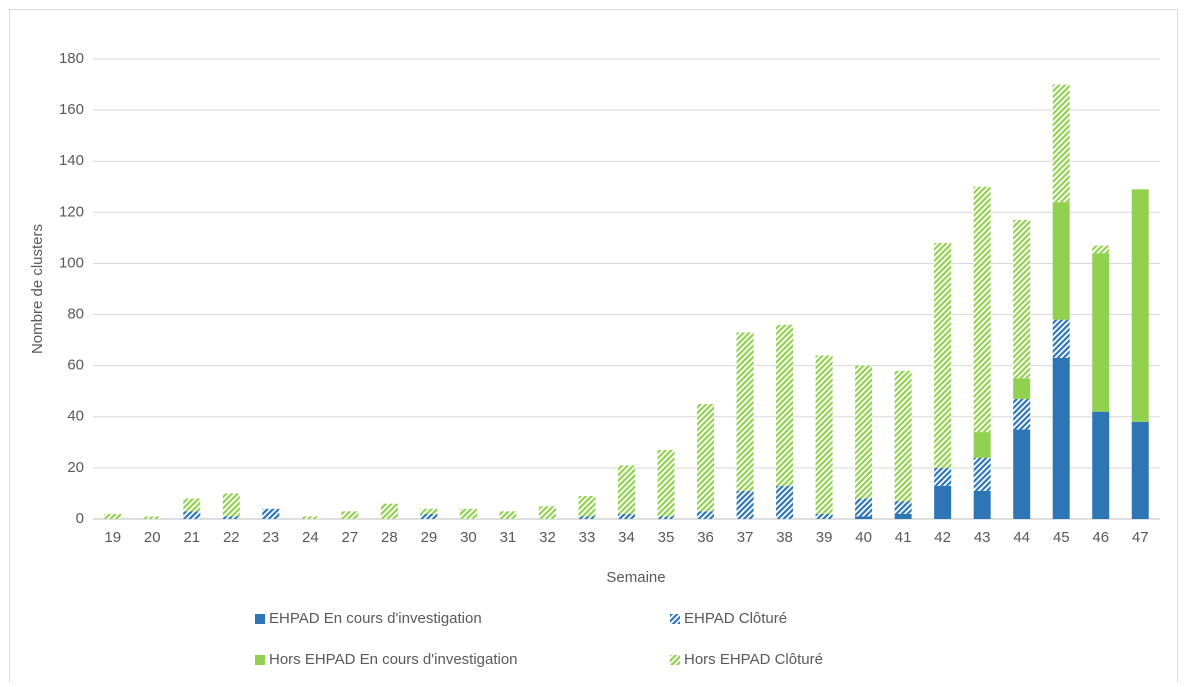 This screenshot has width=1187, height=687. What do you see at coordinates (1021, 537) in the screenshot?
I see `x-tick-label: 44` at bounding box center [1021, 537].